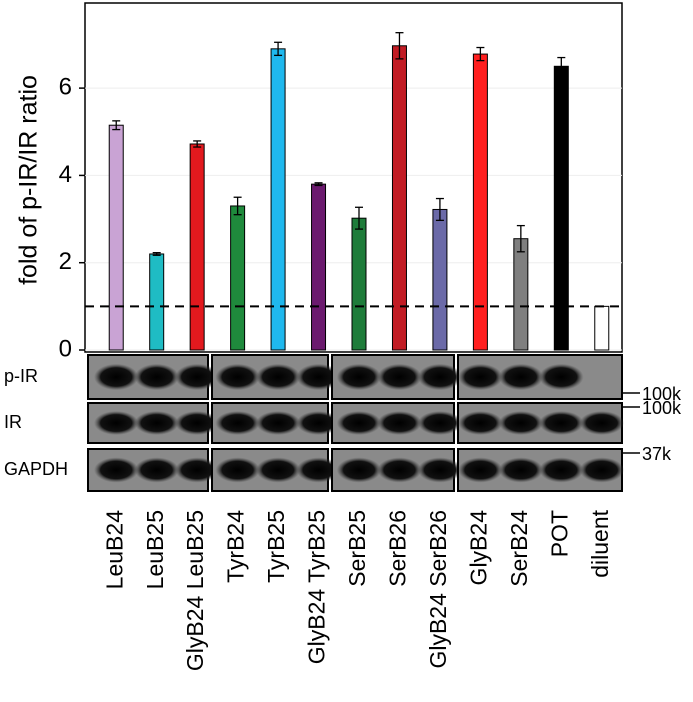 Image resolution: width=693 pixels, height=702 pixels. What do you see at coordinates (559, 533) in the screenshot?
I see `x-tick-label: POT` at bounding box center [559, 533].